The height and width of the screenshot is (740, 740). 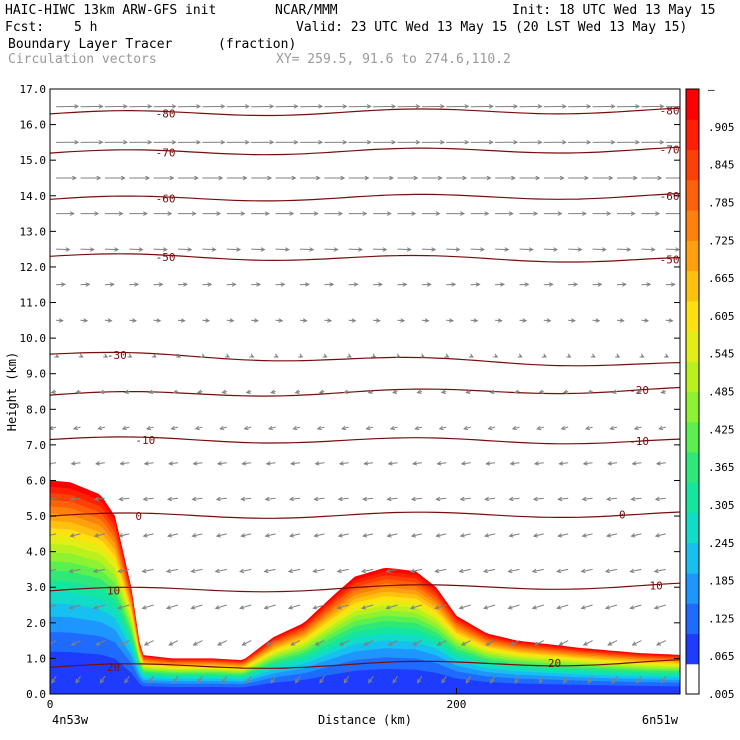 I want to click on colorbar-label: .305, so click(x=721, y=505).